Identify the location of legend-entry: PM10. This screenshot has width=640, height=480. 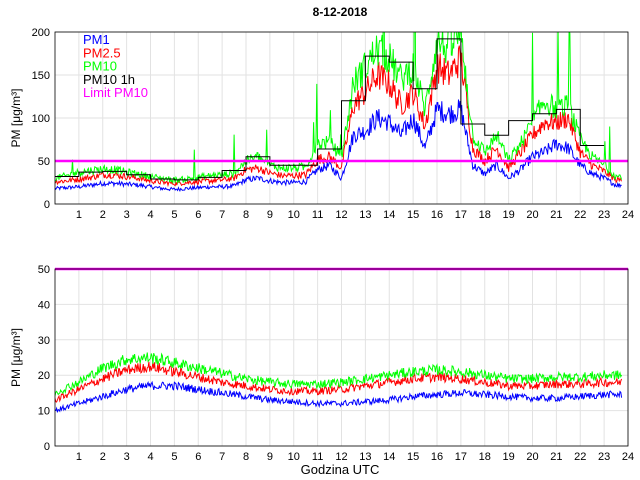
(100, 66).